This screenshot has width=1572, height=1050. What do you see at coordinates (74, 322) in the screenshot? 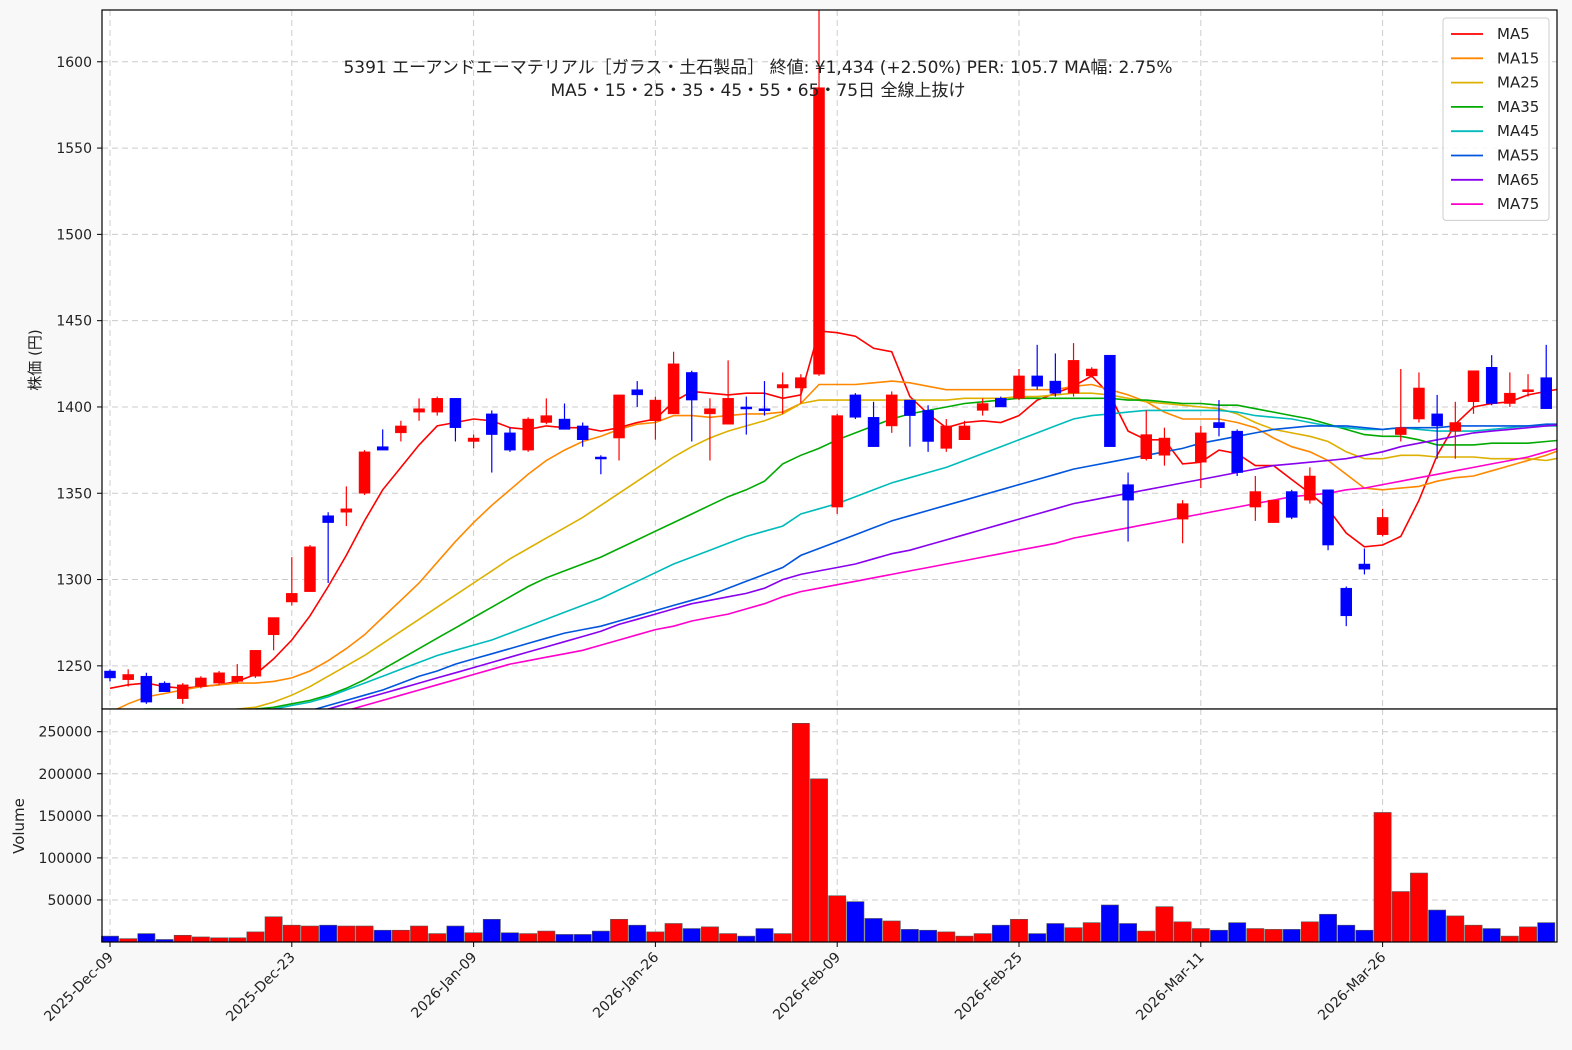
I see `price-tick-label: 1450` at bounding box center [74, 322].